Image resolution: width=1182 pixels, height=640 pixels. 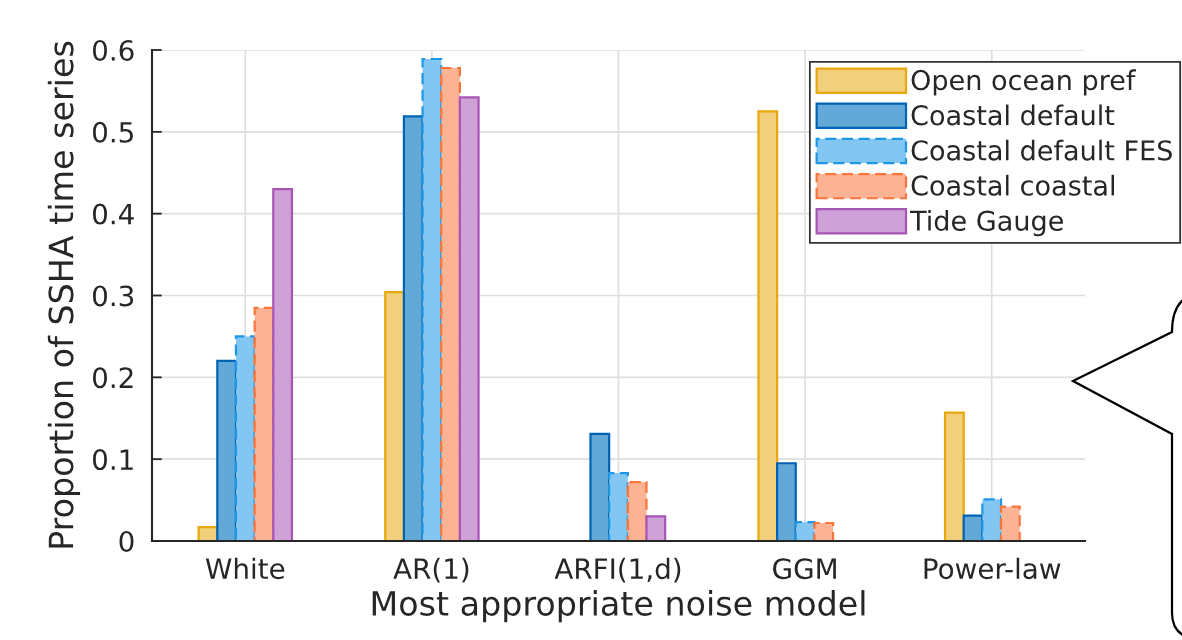 What do you see at coordinates (113, 50) in the screenshot?
I see `y-tick-label: 0.6` at bounding box center [113, 50].